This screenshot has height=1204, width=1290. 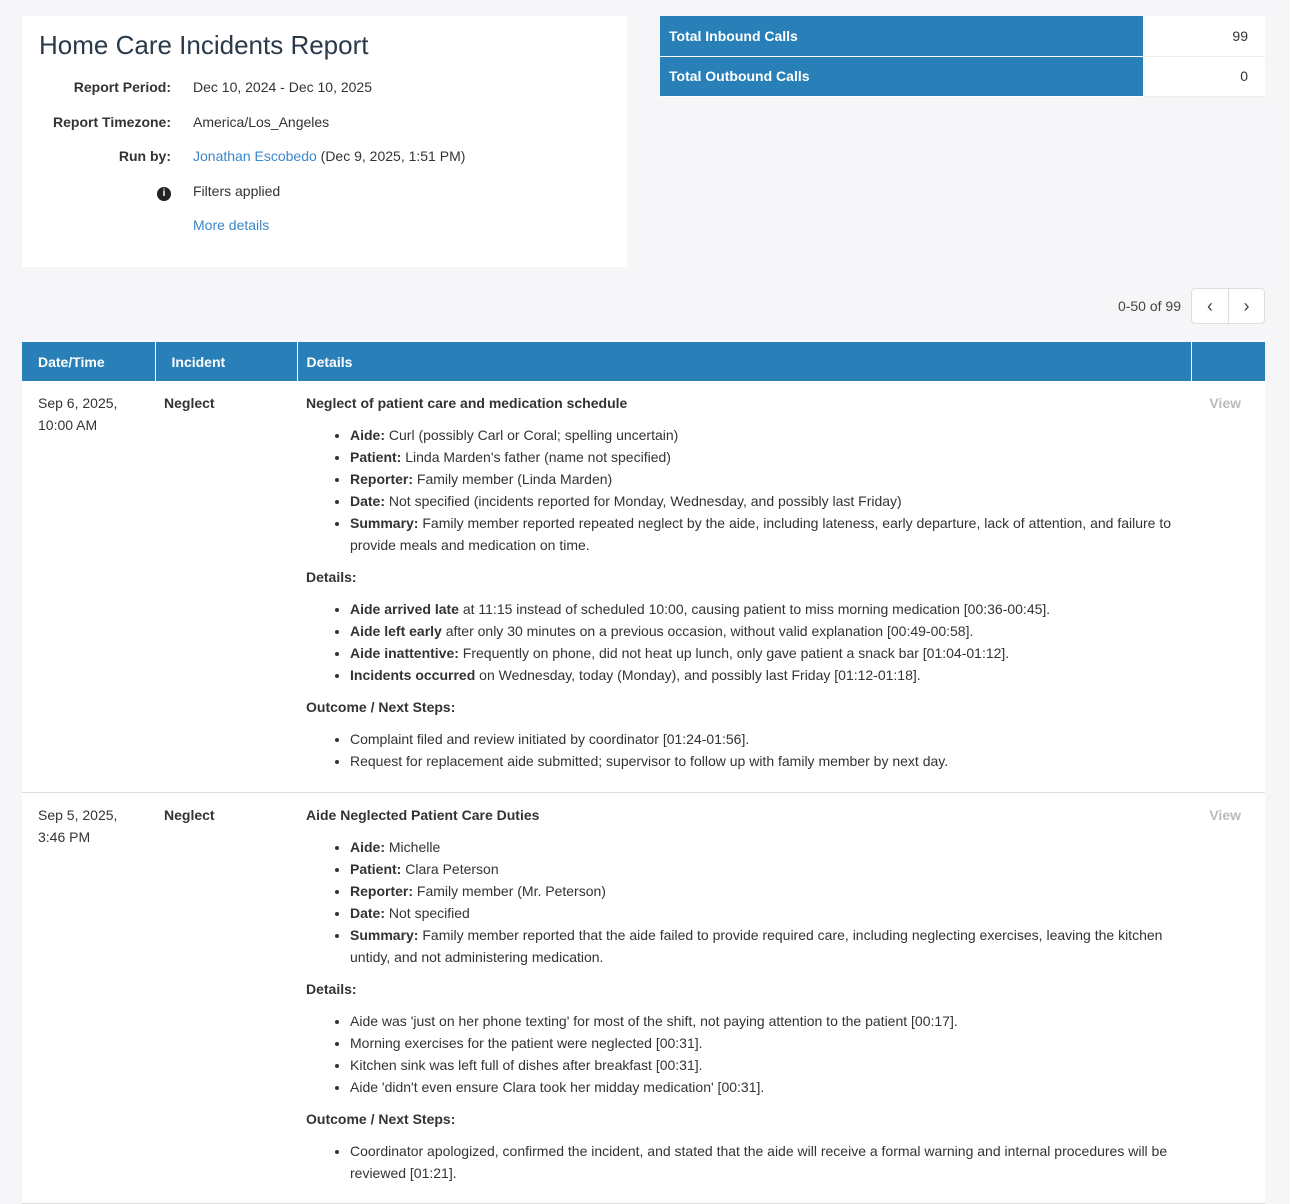 What do you see at coordinates (89, 361) in the screenshot?
I see `col-date: Date/Time` at bounding box center [89, 361].